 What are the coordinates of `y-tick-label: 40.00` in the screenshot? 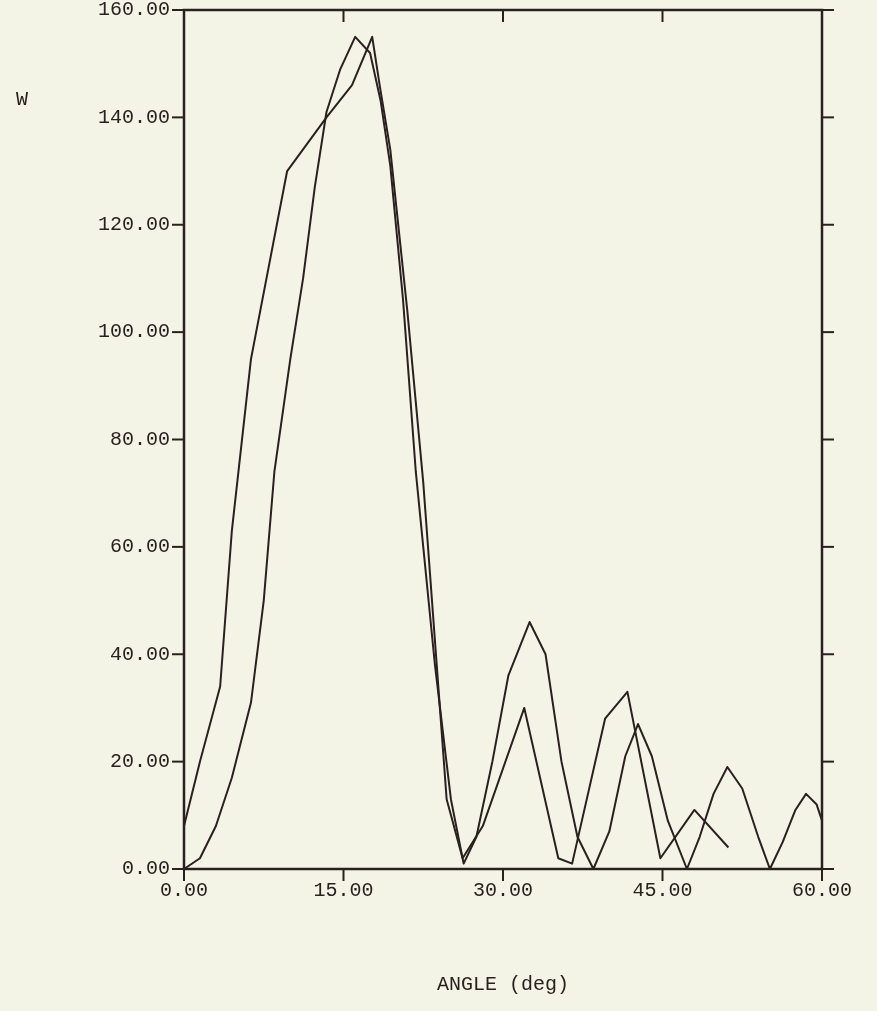 It's located at (139, 654).